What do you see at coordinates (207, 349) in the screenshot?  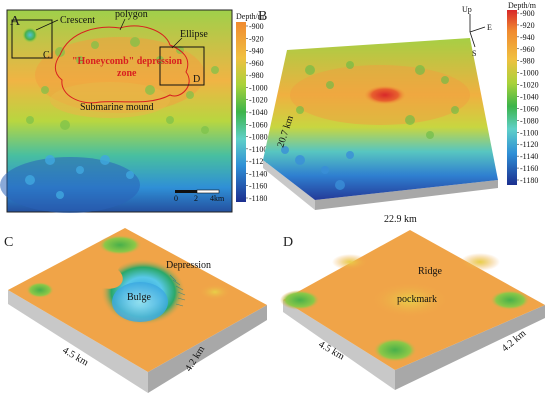 I see `panel-c-side-right` at bounding box center [207, 349].